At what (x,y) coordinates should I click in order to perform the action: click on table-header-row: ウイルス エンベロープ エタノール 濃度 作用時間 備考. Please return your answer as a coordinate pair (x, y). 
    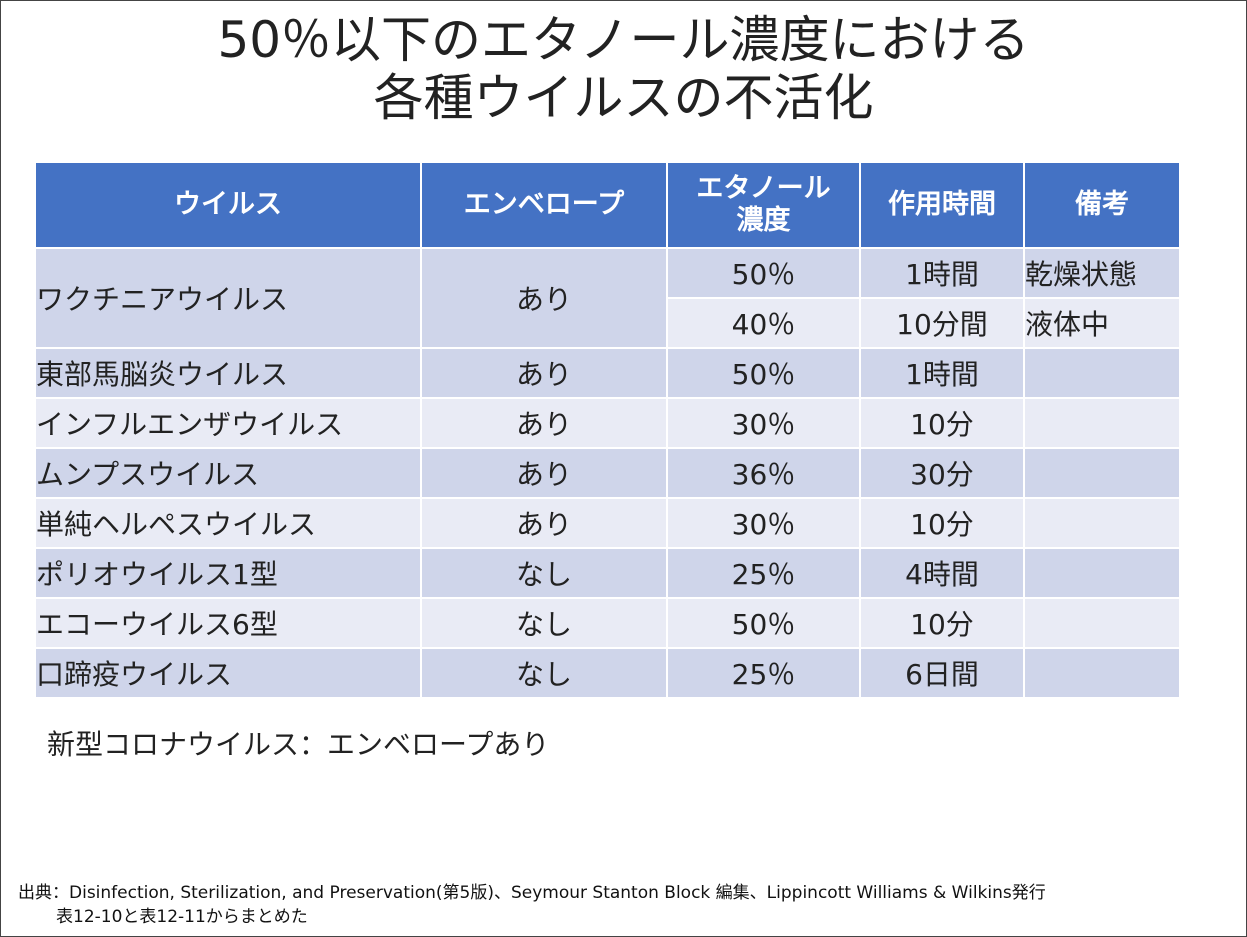
    Looking at the image, I should click on (607, 205).